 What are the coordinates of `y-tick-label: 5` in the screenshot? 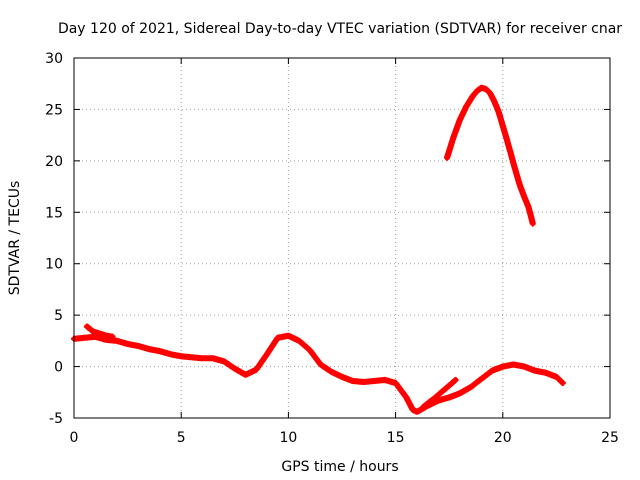 It's located at (58, 316).